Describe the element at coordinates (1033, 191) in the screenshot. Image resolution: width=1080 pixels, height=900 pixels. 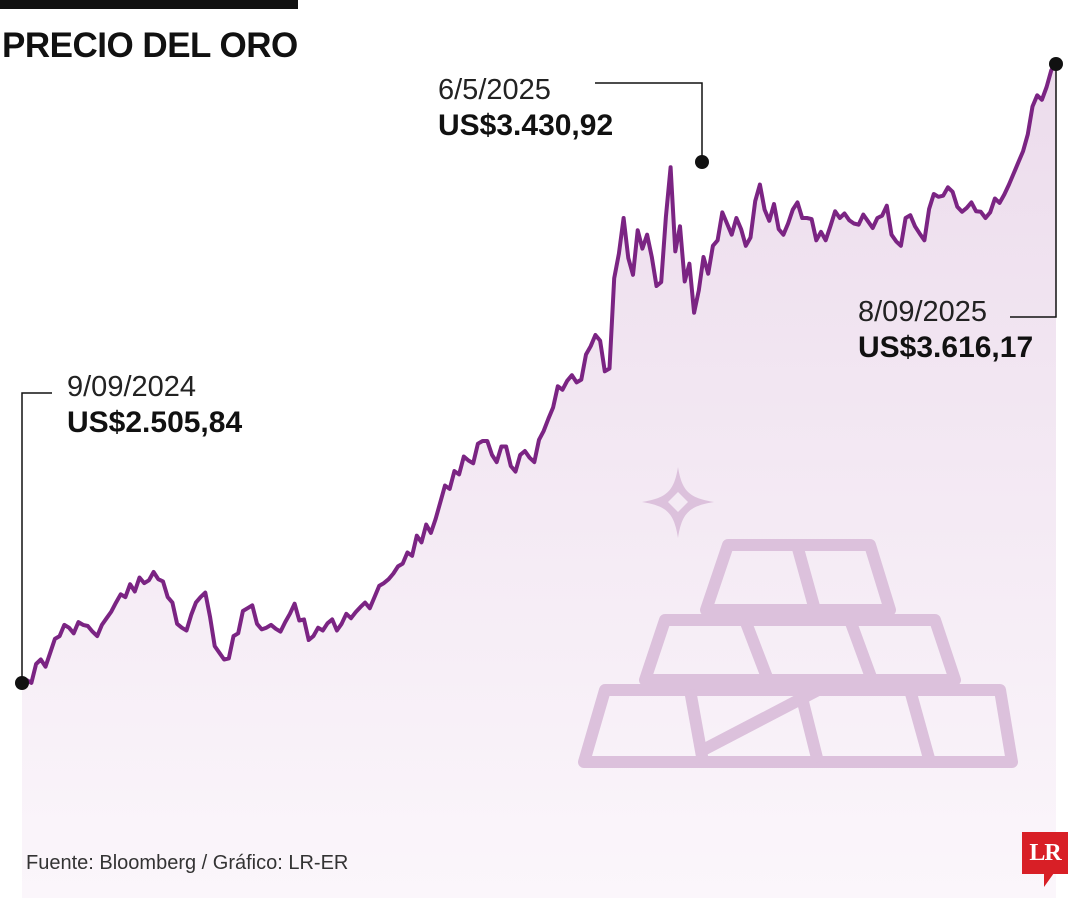
I see `leader-line-end` at that location.